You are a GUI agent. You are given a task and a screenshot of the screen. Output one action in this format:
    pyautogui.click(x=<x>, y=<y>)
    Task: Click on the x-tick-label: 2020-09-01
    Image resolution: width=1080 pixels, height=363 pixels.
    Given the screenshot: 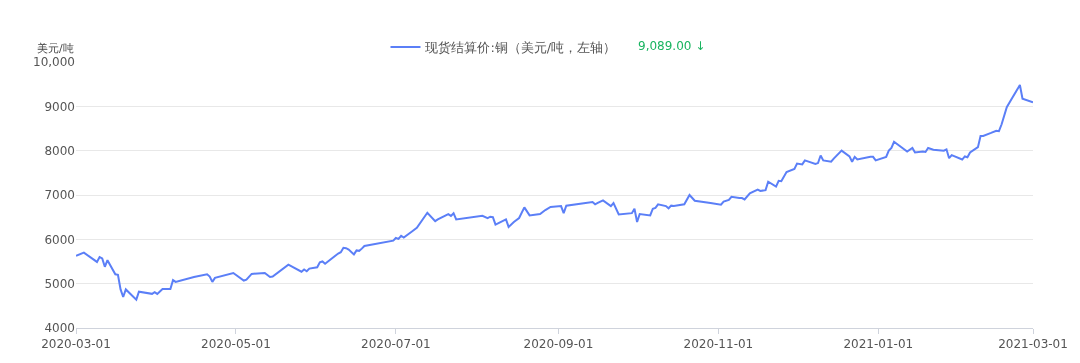 What is the action you would take?
    pyautogui.click(x=558, y=344)
    